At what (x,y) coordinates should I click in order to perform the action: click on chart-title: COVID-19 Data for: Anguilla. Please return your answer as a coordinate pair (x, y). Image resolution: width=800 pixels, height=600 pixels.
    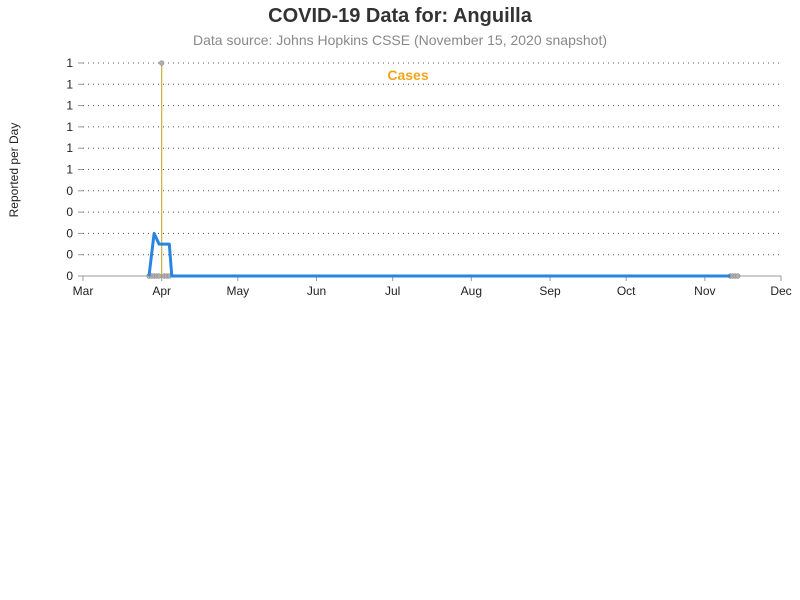
    Looking at the image, I should click on (400, 16).